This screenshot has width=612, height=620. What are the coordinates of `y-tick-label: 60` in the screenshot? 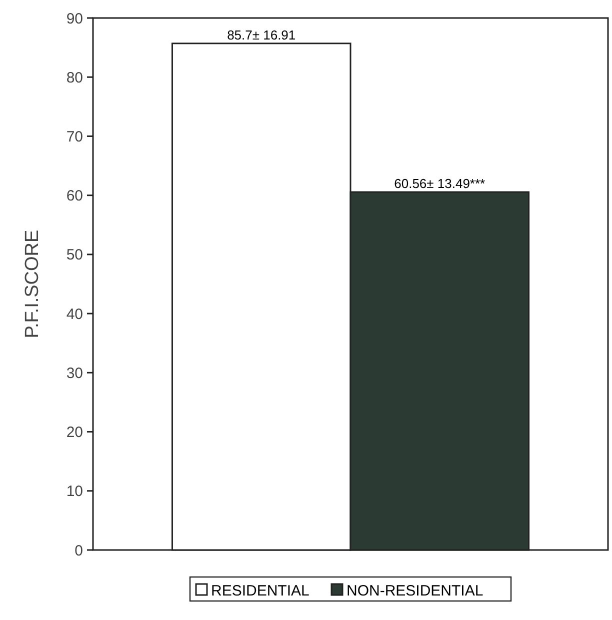 It's located at (74, 196).